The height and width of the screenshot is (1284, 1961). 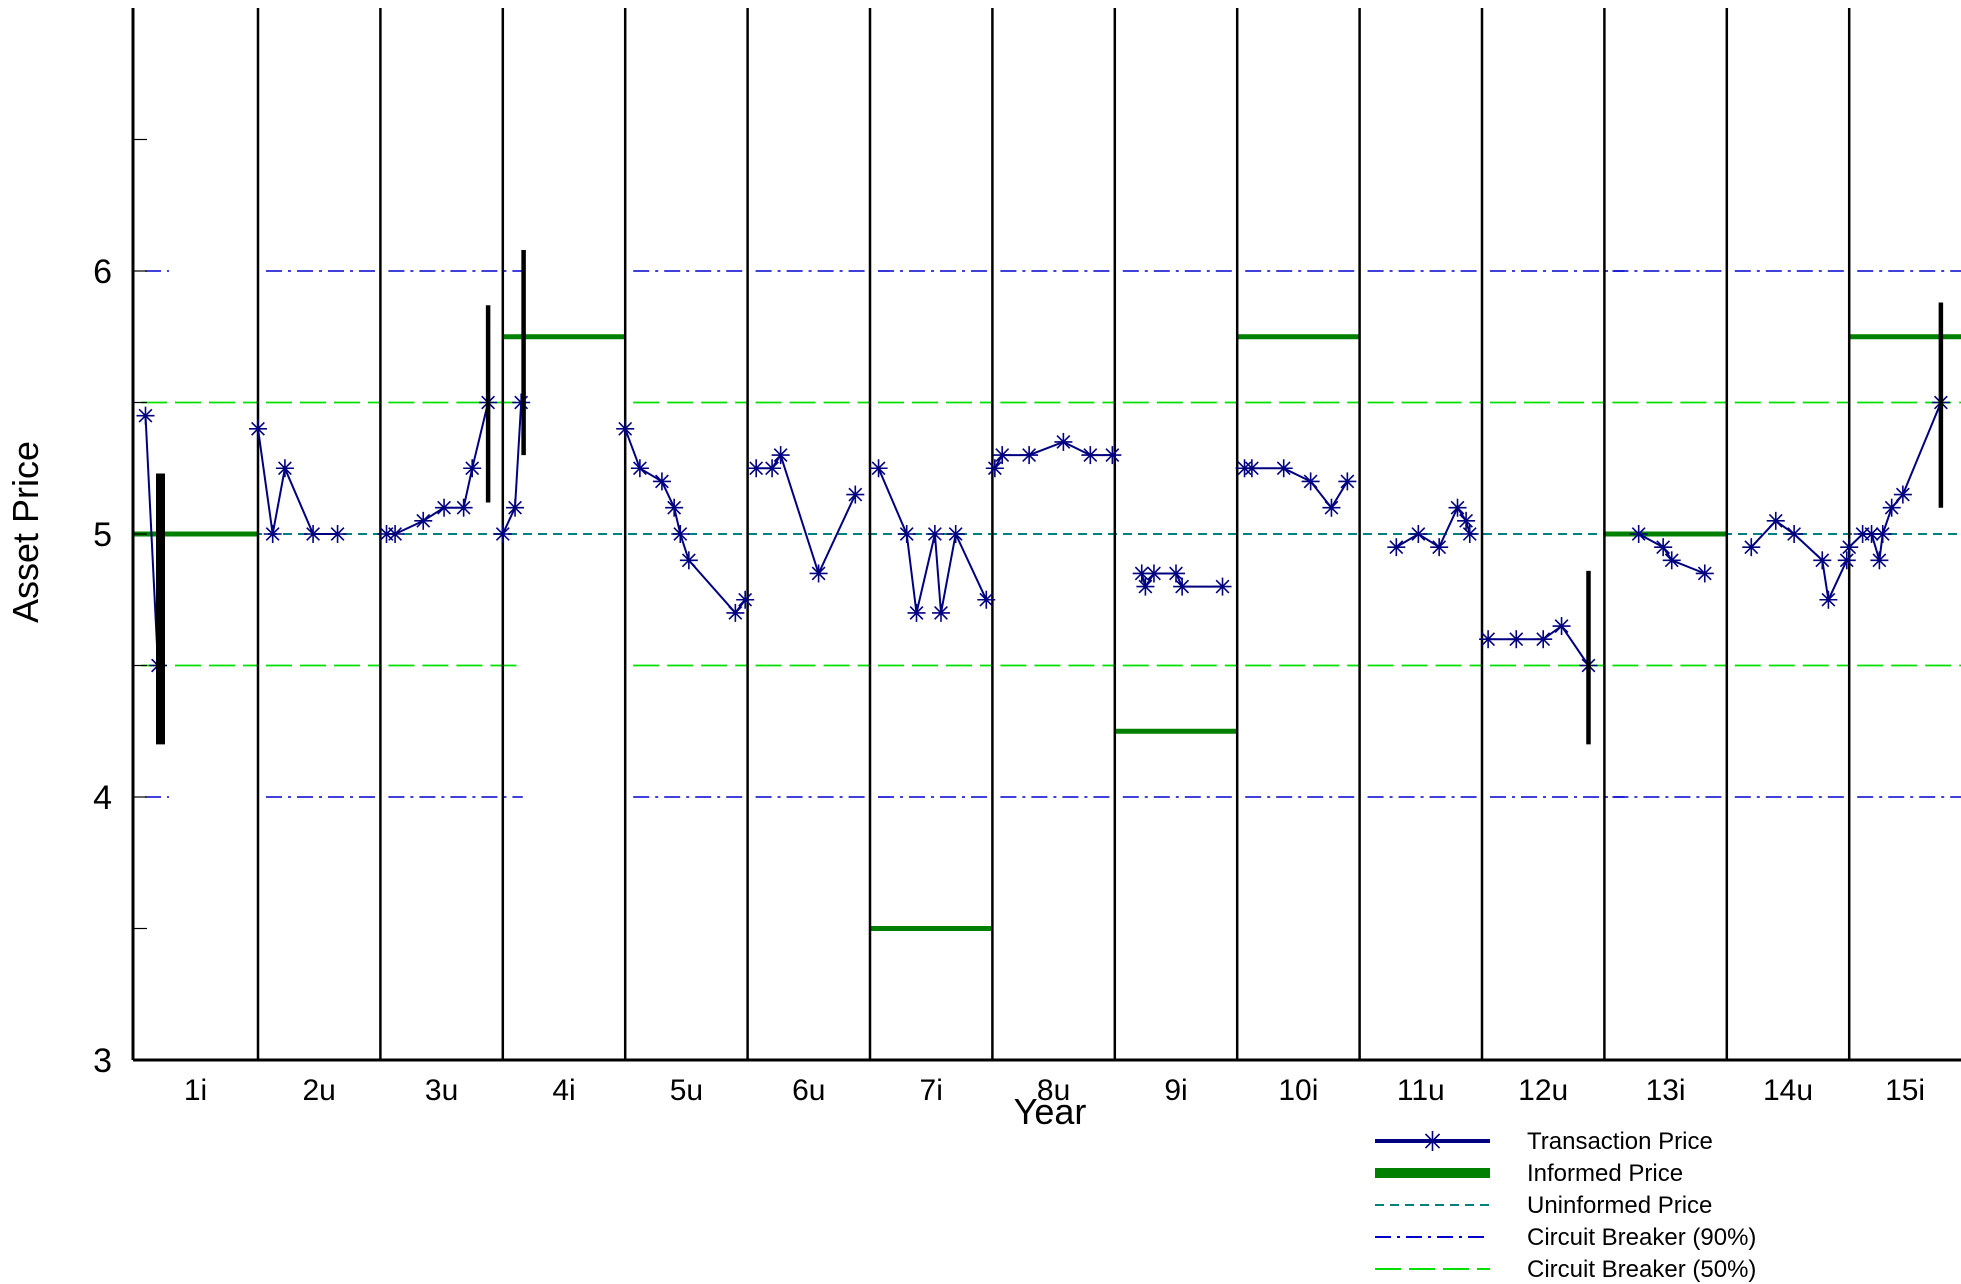 I want to click on legend-label-uninformed: Uninformed Price, so click(x=1619, y=1205).